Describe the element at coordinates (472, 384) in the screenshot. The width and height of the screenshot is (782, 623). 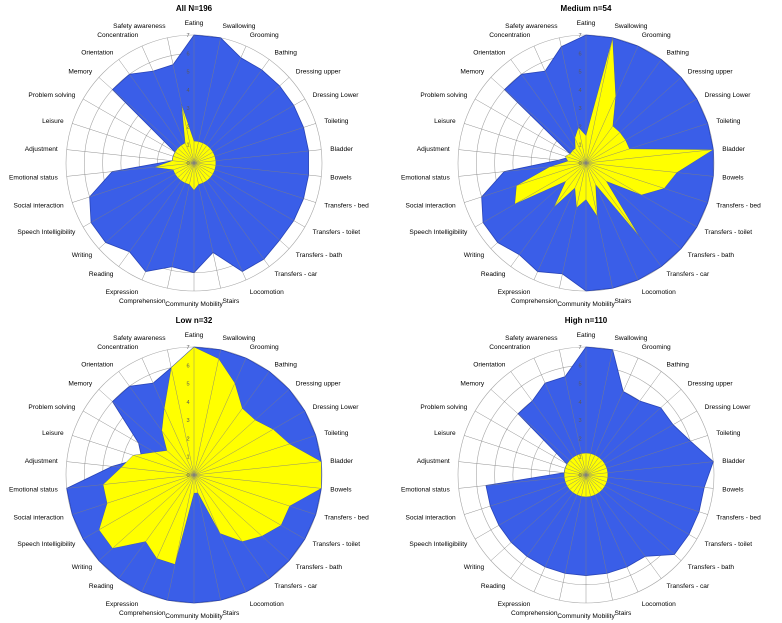
I see `axis-category-label: Memory` at that location.